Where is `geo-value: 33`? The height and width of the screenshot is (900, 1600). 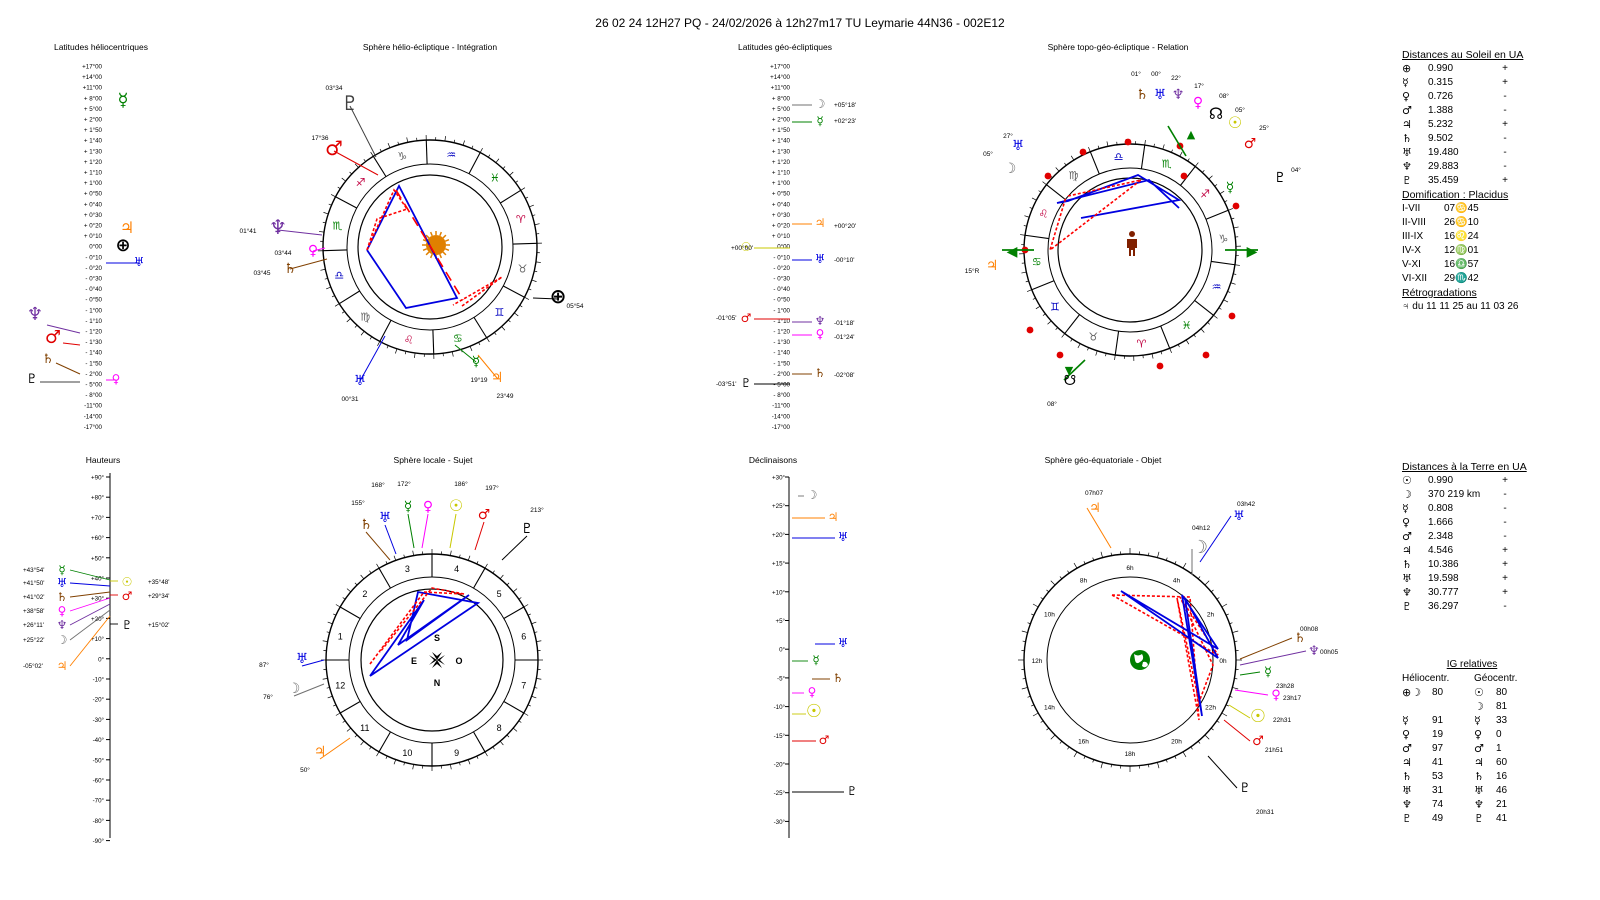
geo-value: 33 is located at coordinates (1502, 720).